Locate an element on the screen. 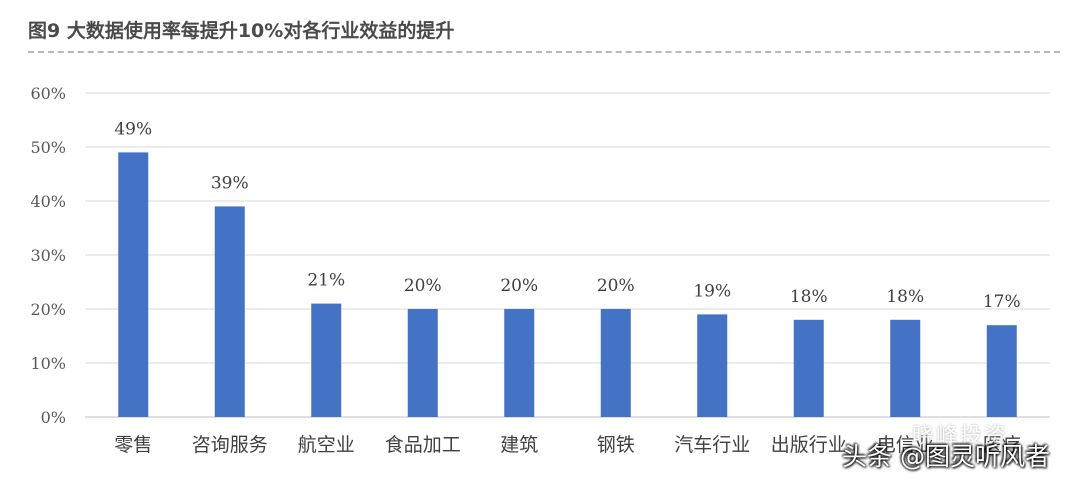  data-label: 21% is located at coordinates (326, 281).